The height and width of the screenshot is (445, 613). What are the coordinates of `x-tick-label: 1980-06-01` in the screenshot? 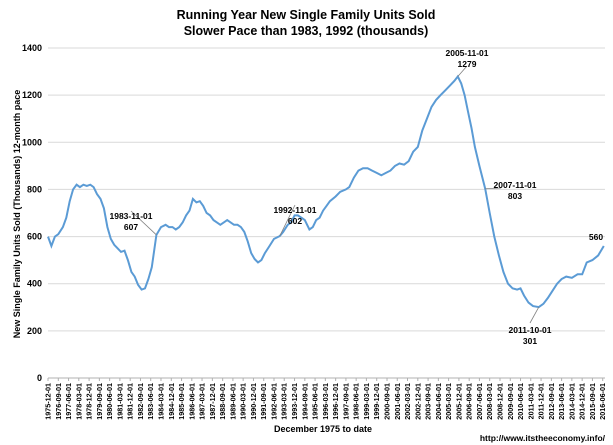 It's located at (109, 401).